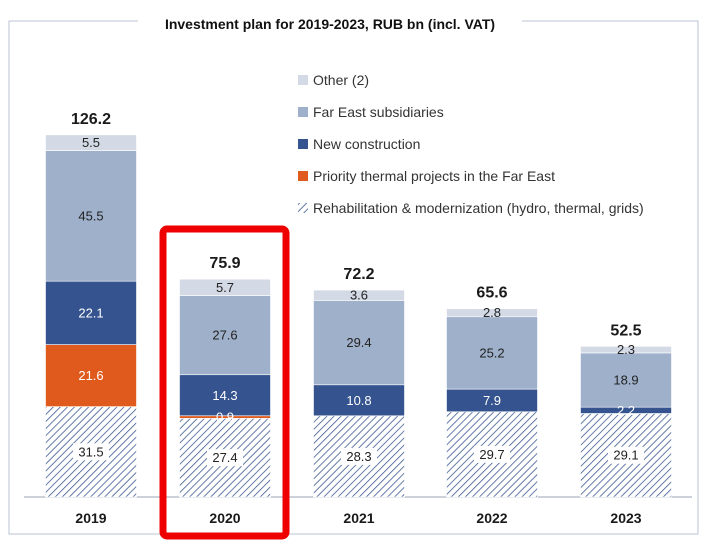 The height and width of the screenshot is (545, 708). I want to click on value-label-2022-3: 25.2, so click(491, 352).